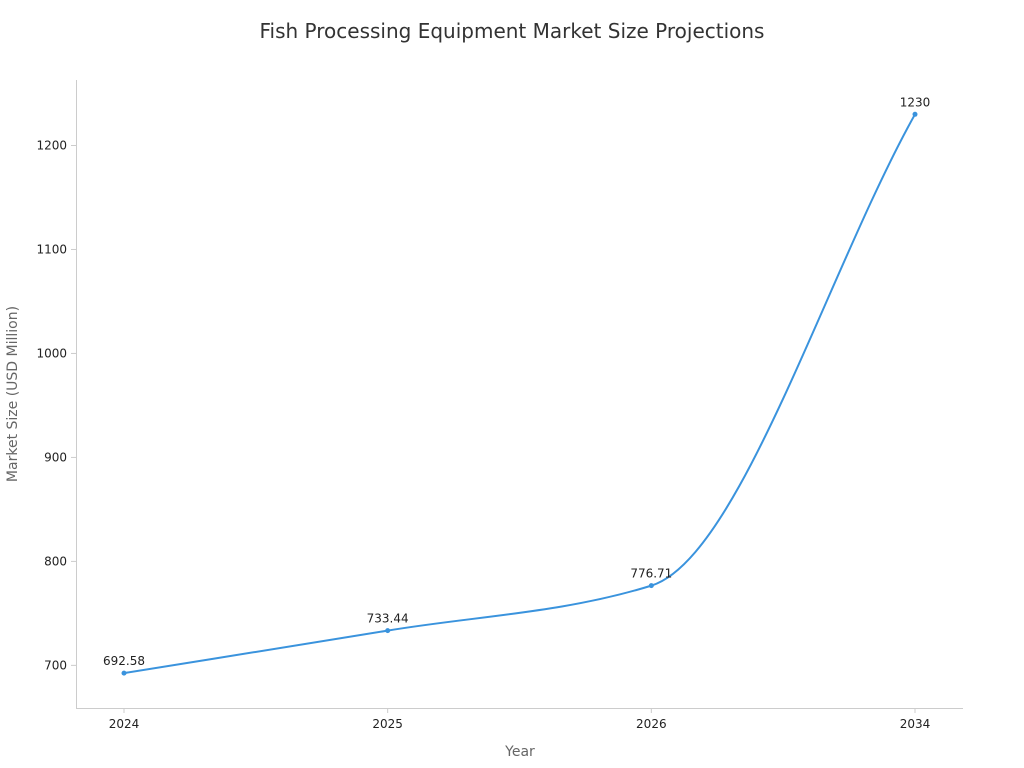  Describe the element at coordinates (55, 457) in the screenshot. I see `y-tick-label: 900` at that location.